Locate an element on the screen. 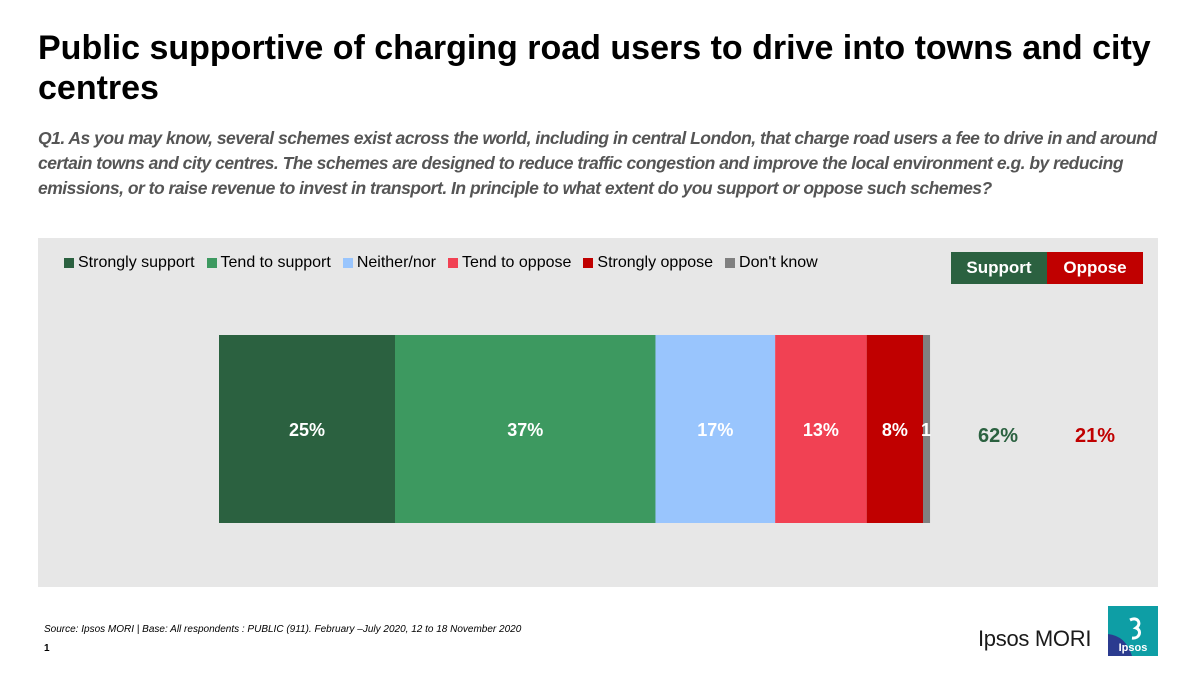  bar-segment-tend-to-oppose is located at coordinates (821, 429).